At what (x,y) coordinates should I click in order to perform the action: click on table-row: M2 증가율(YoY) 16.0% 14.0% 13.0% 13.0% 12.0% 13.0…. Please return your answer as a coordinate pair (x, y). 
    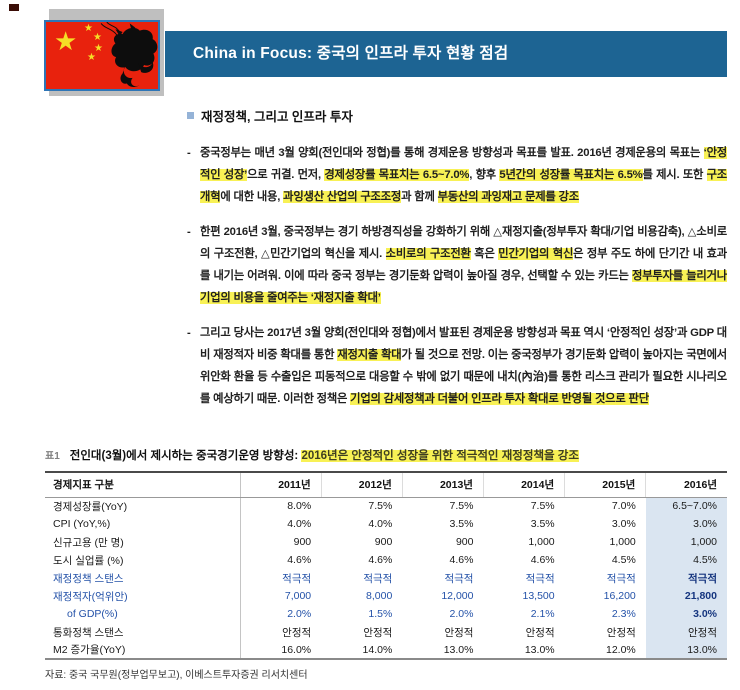
    Looking at the image, I should click on (386, 650).